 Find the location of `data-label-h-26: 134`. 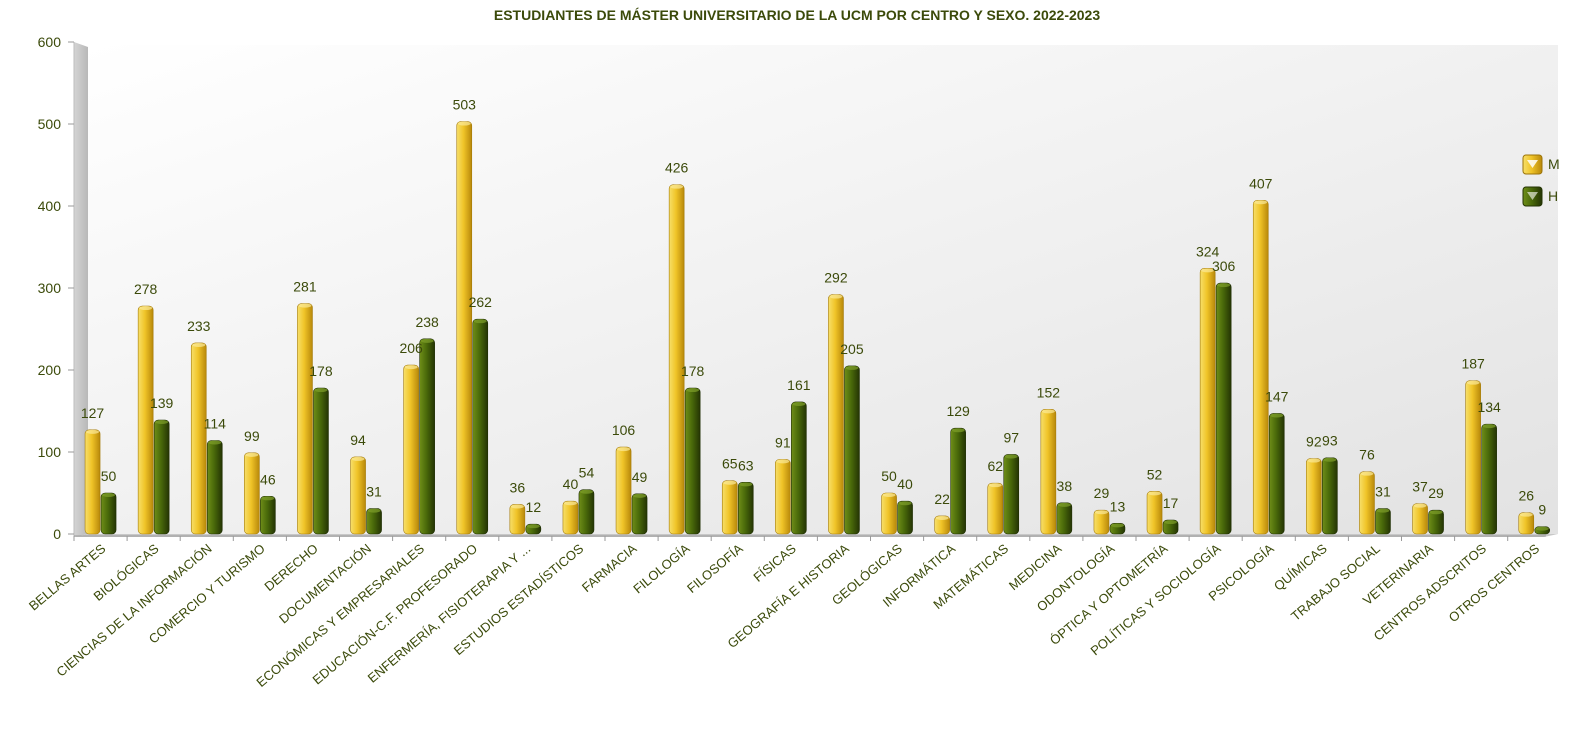

data-label-h-26: 134 is located at coordinates (1489, 407).